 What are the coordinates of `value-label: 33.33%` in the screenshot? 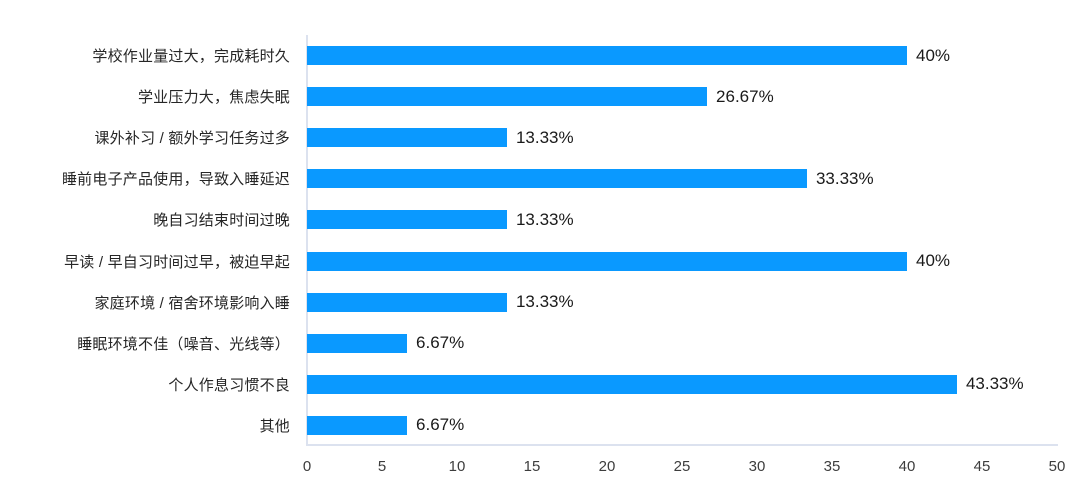 It's located at (844, 178).